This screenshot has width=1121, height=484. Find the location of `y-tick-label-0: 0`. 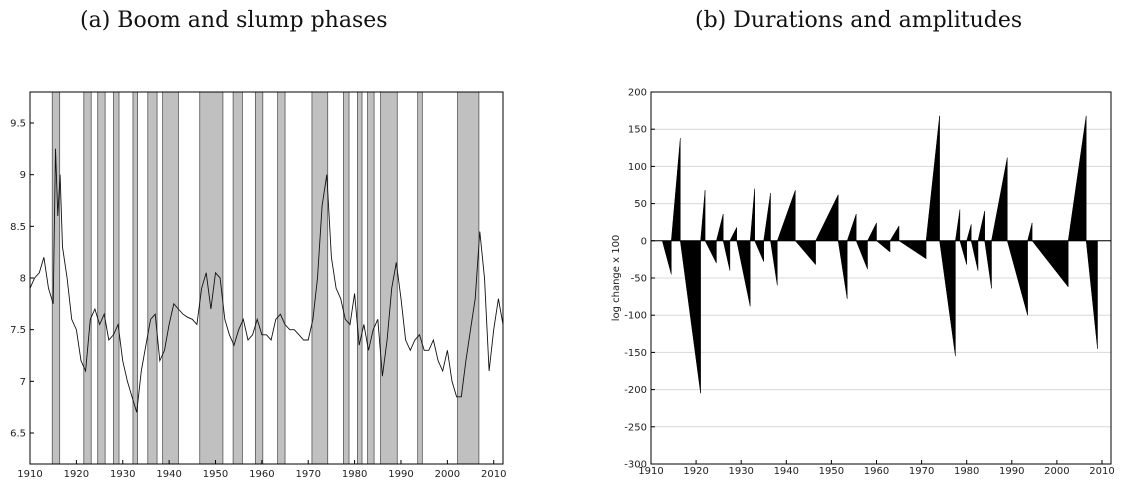

y-tick-label-0: 0 is located at coordinates (644, 241).